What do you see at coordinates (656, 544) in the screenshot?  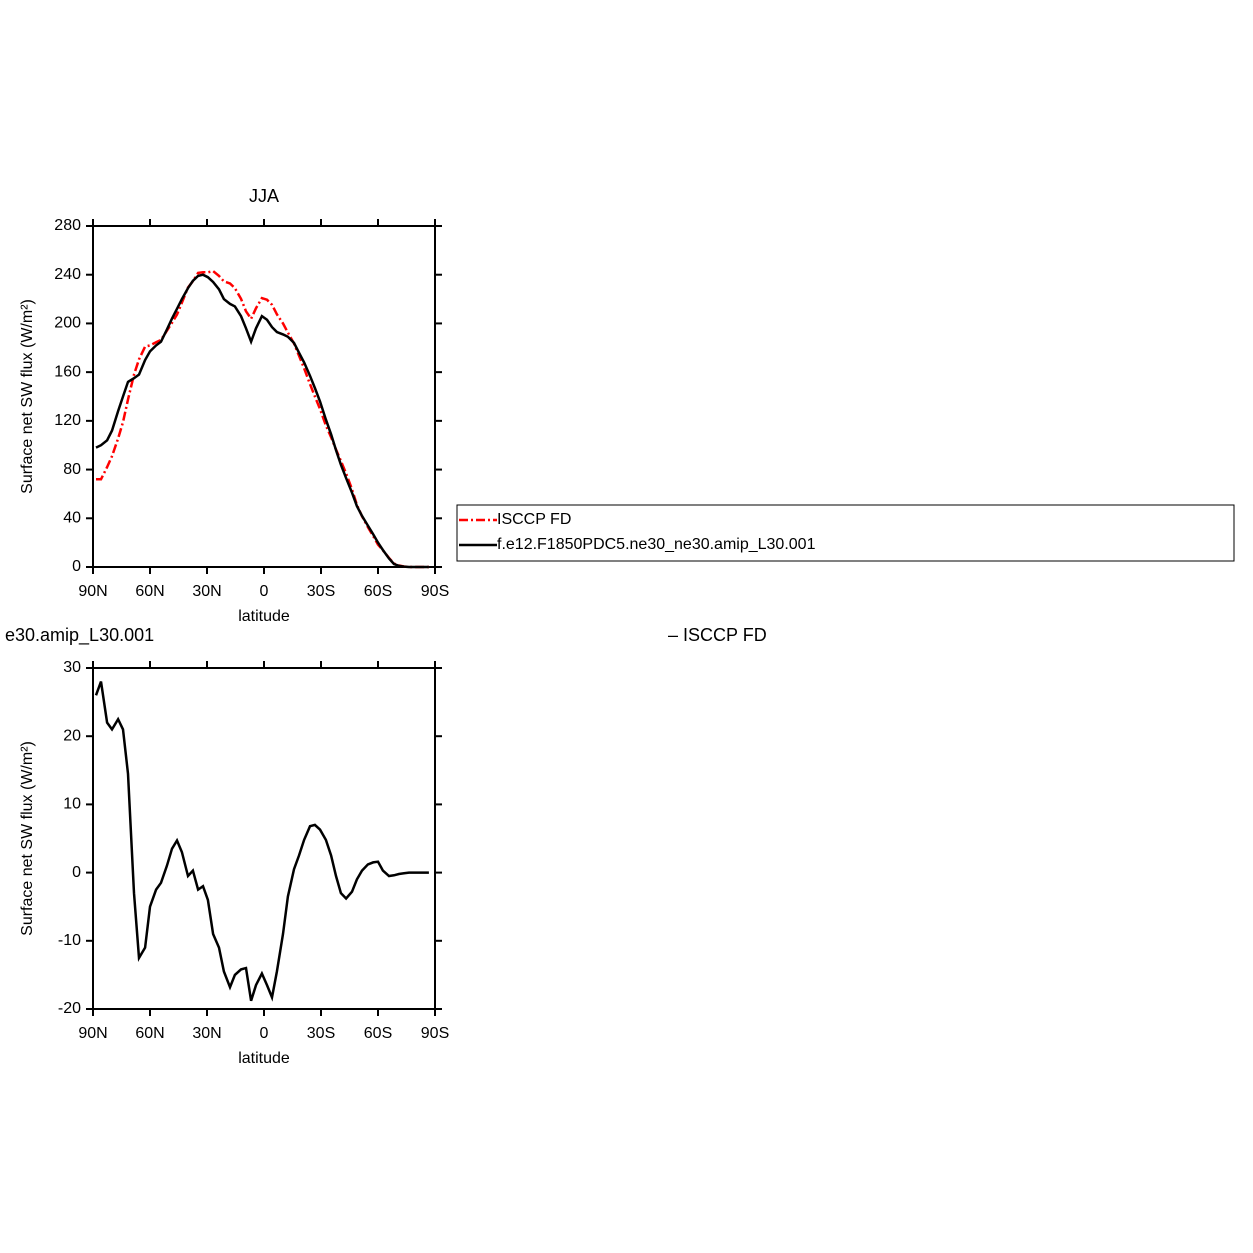 I see `legend-label: f.e12.F1850PDC5.ne30_ne30.amip_L30.001` at bounding box center [656, 544].